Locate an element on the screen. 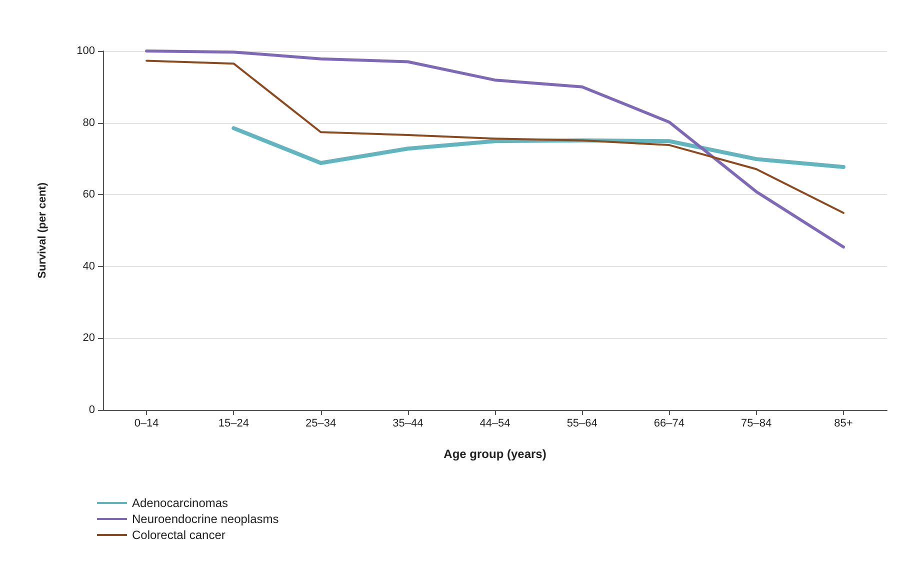 The height and width of the screenshot is (573, 909). y-tick-label: 100 is located at coordinates (85, 51).